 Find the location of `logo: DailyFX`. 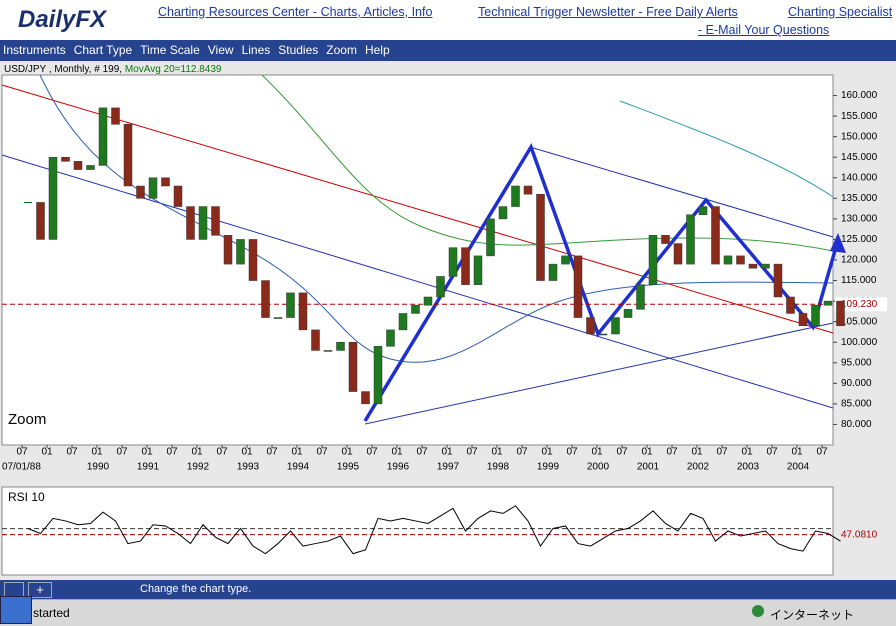

logo: DailyFX is located at coordinates (62, 19).